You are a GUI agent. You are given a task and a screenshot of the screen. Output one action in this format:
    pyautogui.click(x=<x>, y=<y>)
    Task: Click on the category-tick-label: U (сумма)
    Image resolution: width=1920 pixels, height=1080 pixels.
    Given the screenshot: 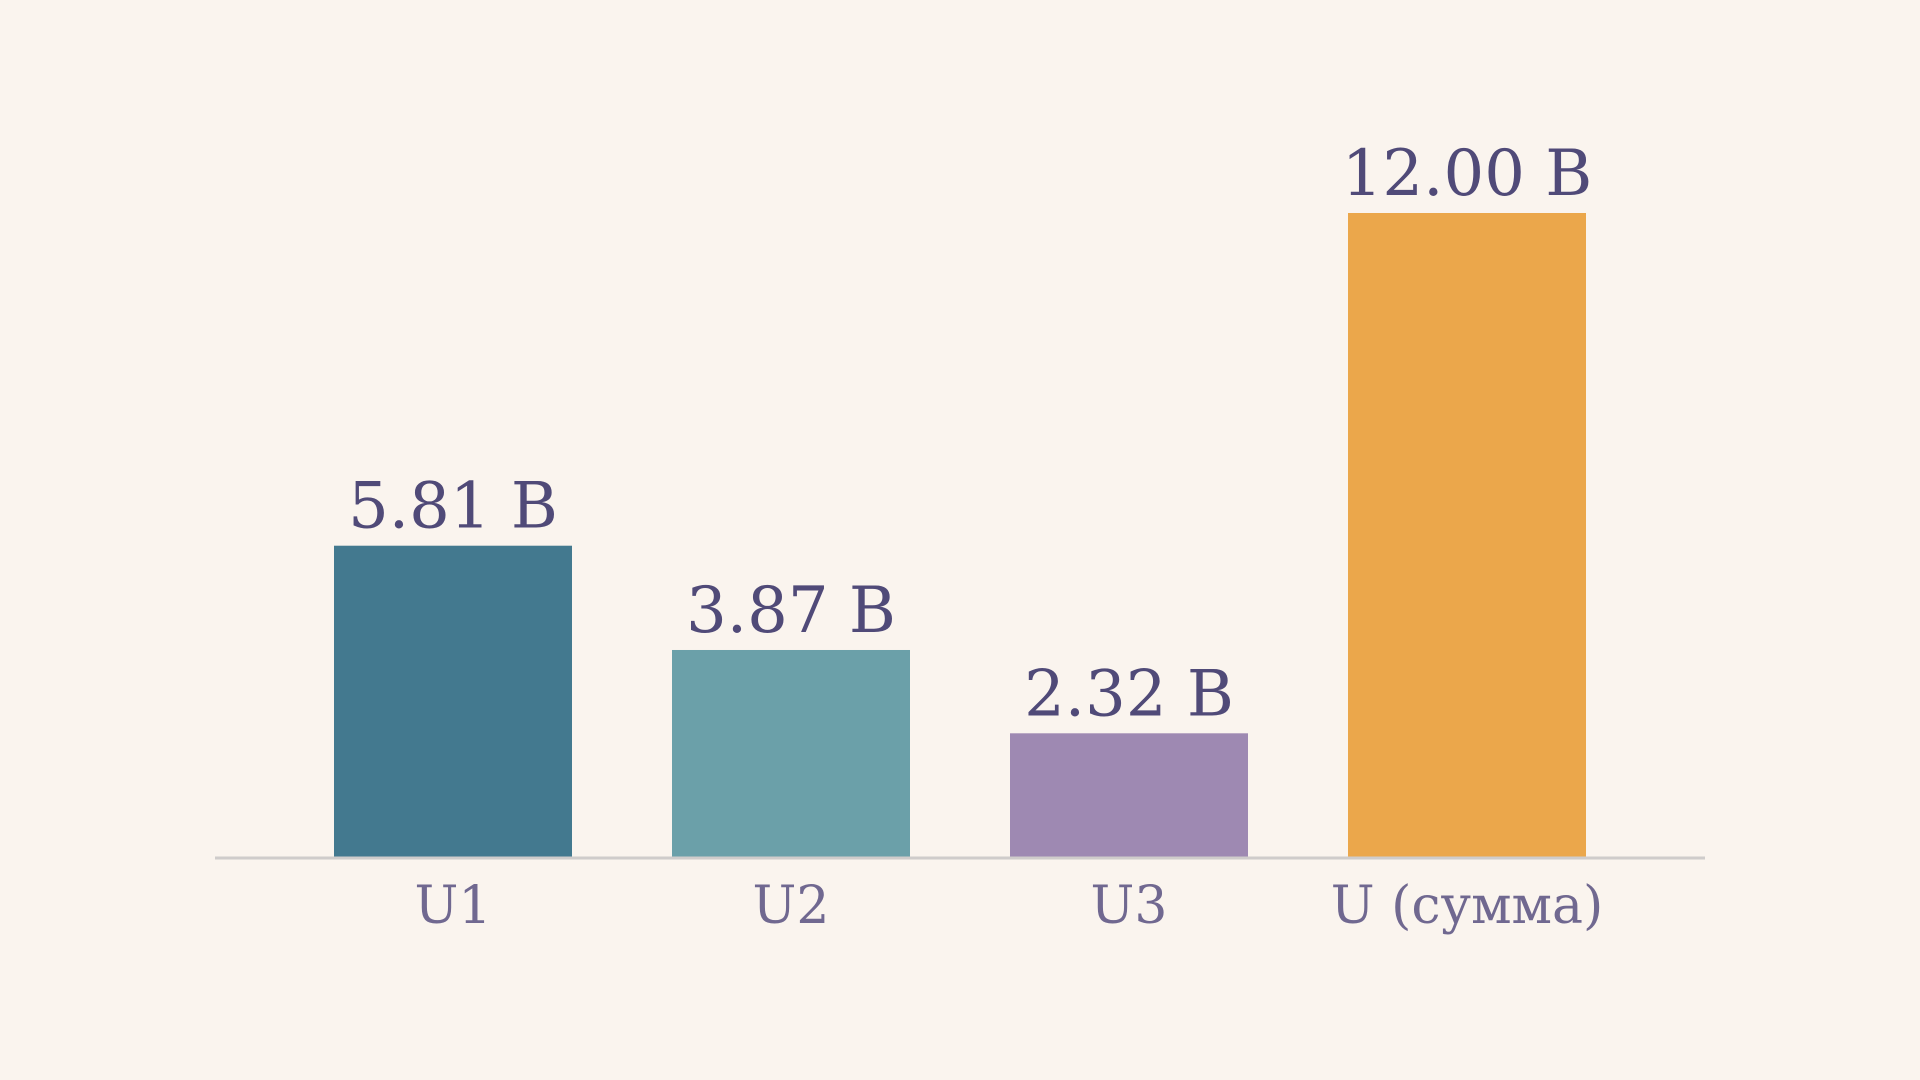 What is the action you would take?
    pyautogui.click(x=1467, y=906)
    